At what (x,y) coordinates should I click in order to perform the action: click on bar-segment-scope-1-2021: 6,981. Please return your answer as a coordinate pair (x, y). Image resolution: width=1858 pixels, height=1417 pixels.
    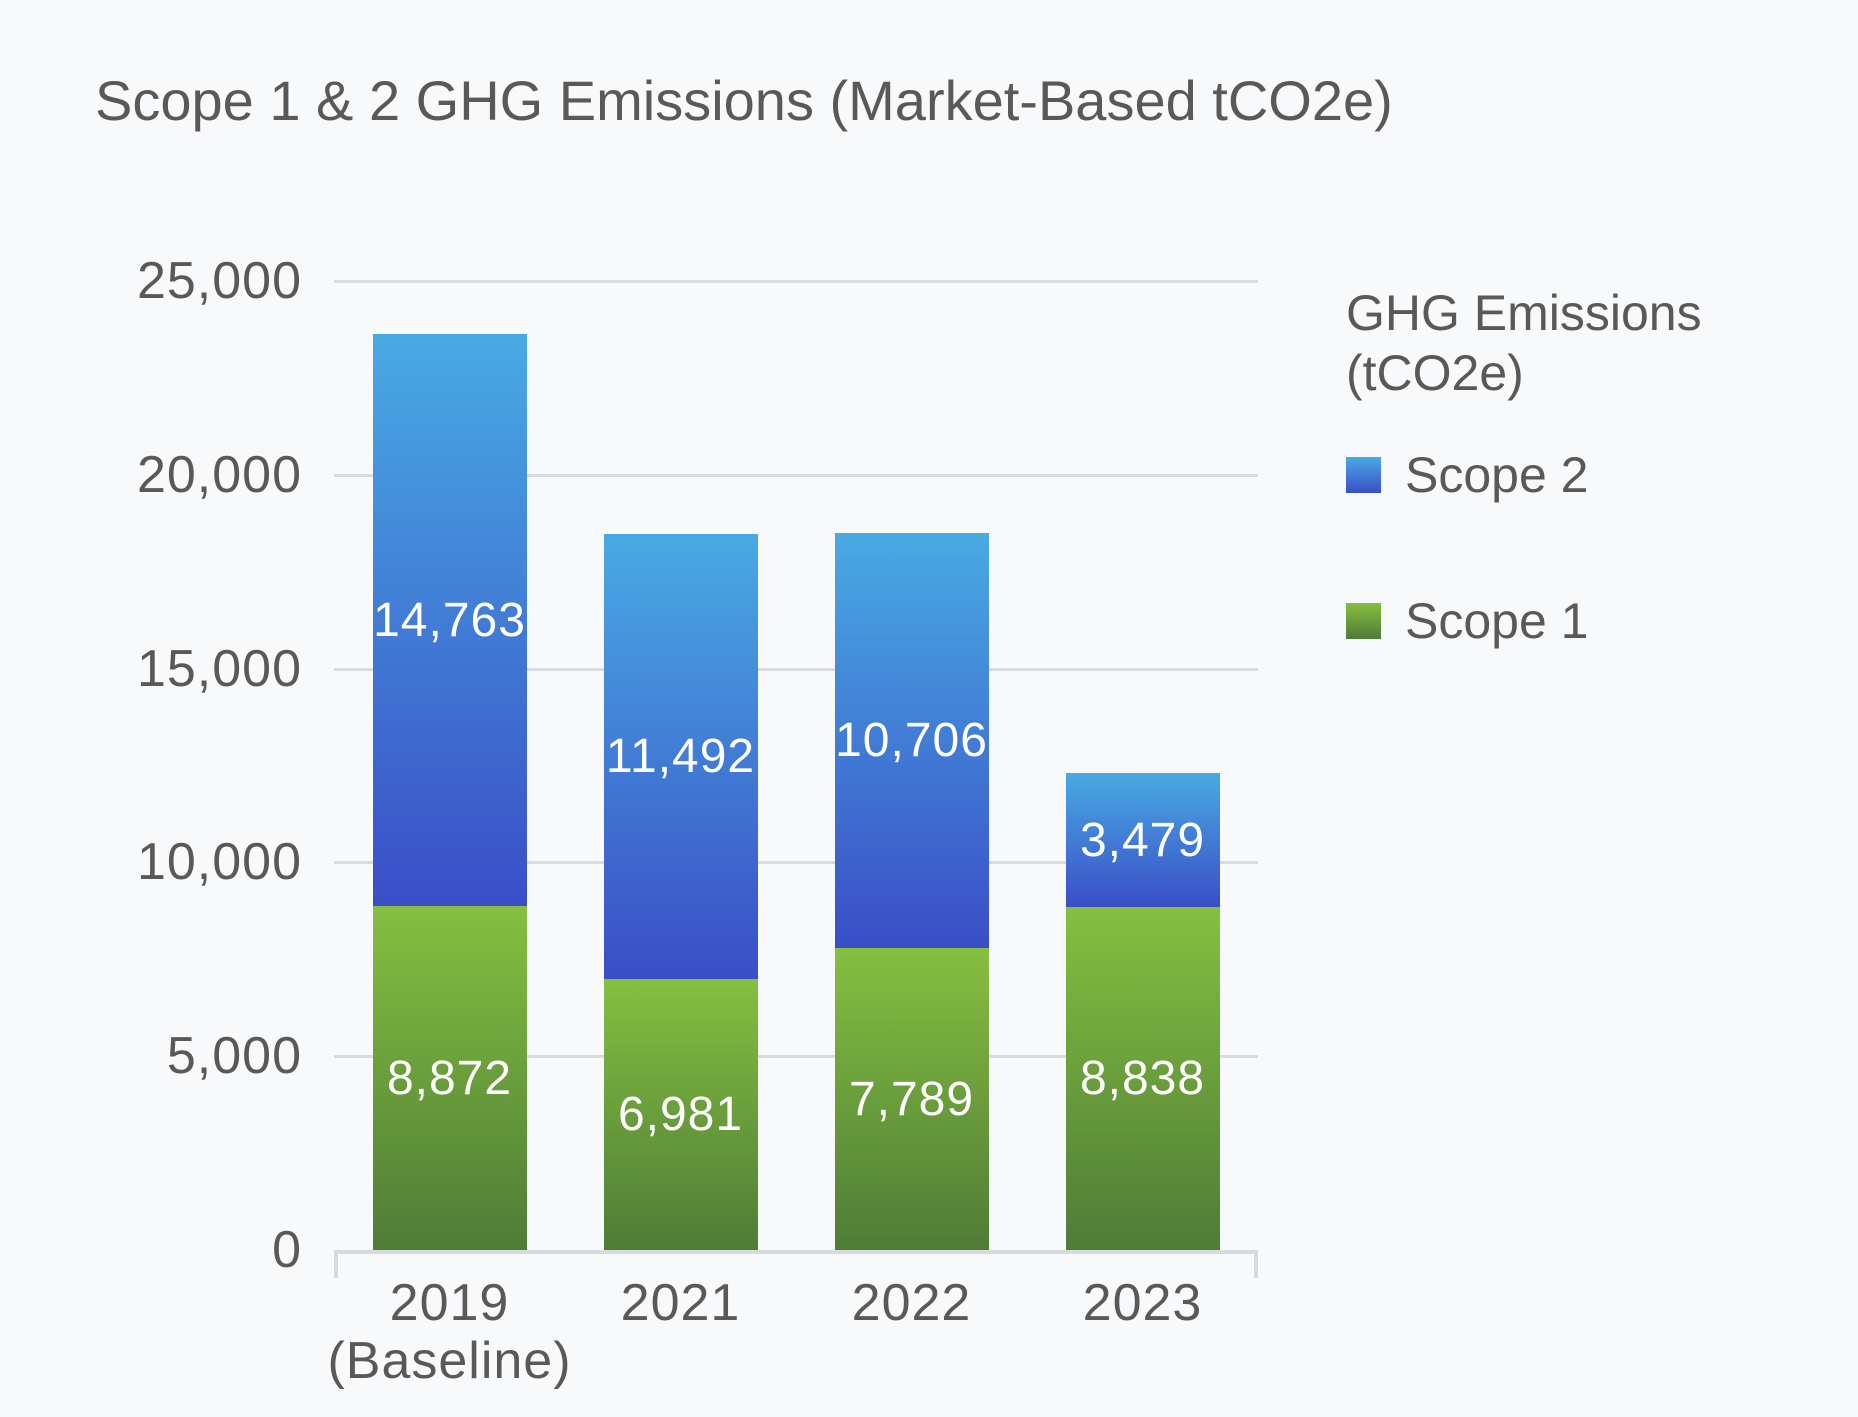
    Looking at the image, I should click on (680, 1114).